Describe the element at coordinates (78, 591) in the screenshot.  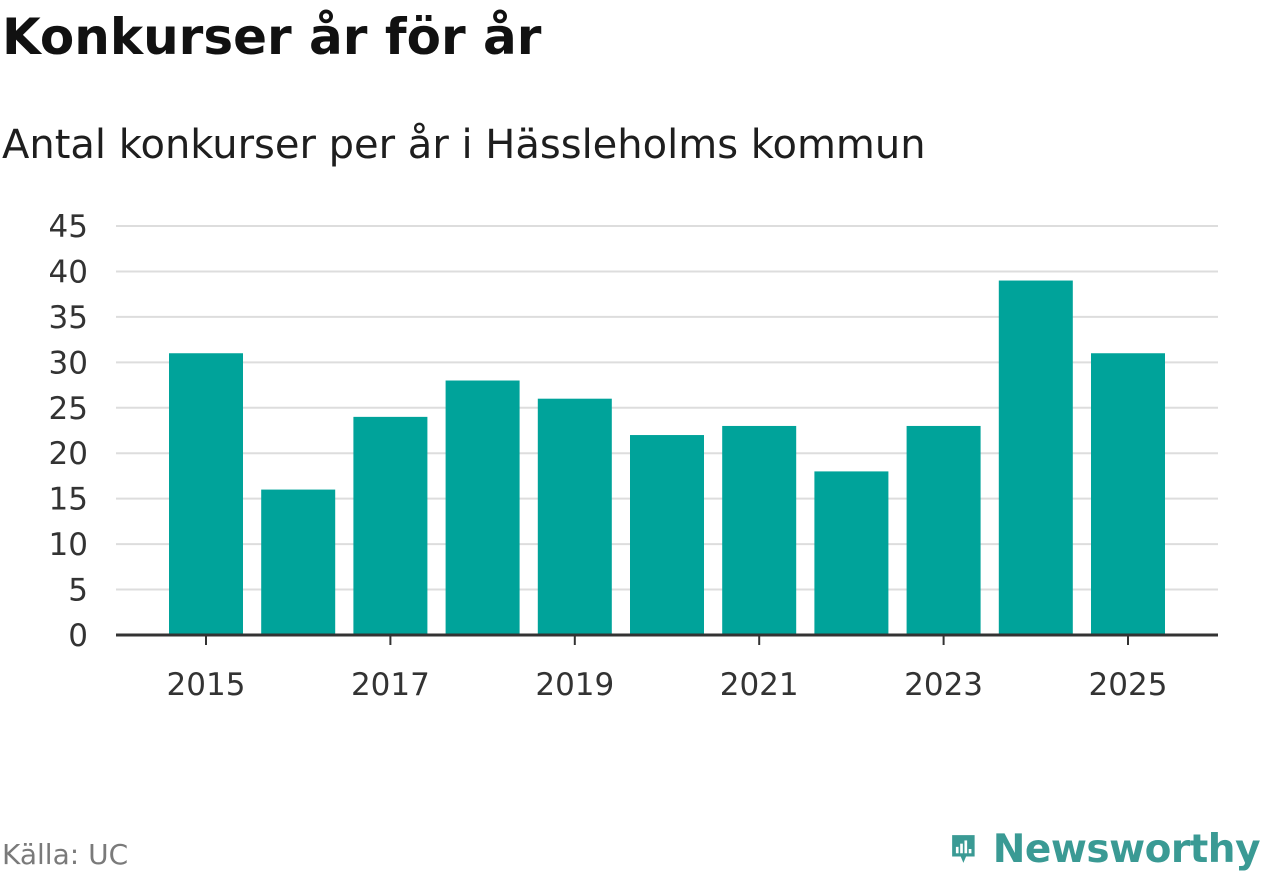
I see `y-tick-label-5: 5` at that location.